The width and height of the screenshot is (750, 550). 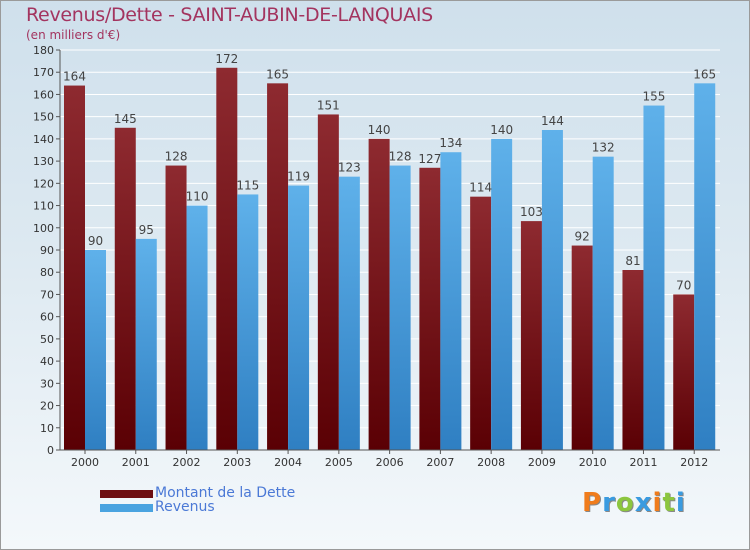 I want to click on data-label-revenue: 95, so click(x=146, y=230).